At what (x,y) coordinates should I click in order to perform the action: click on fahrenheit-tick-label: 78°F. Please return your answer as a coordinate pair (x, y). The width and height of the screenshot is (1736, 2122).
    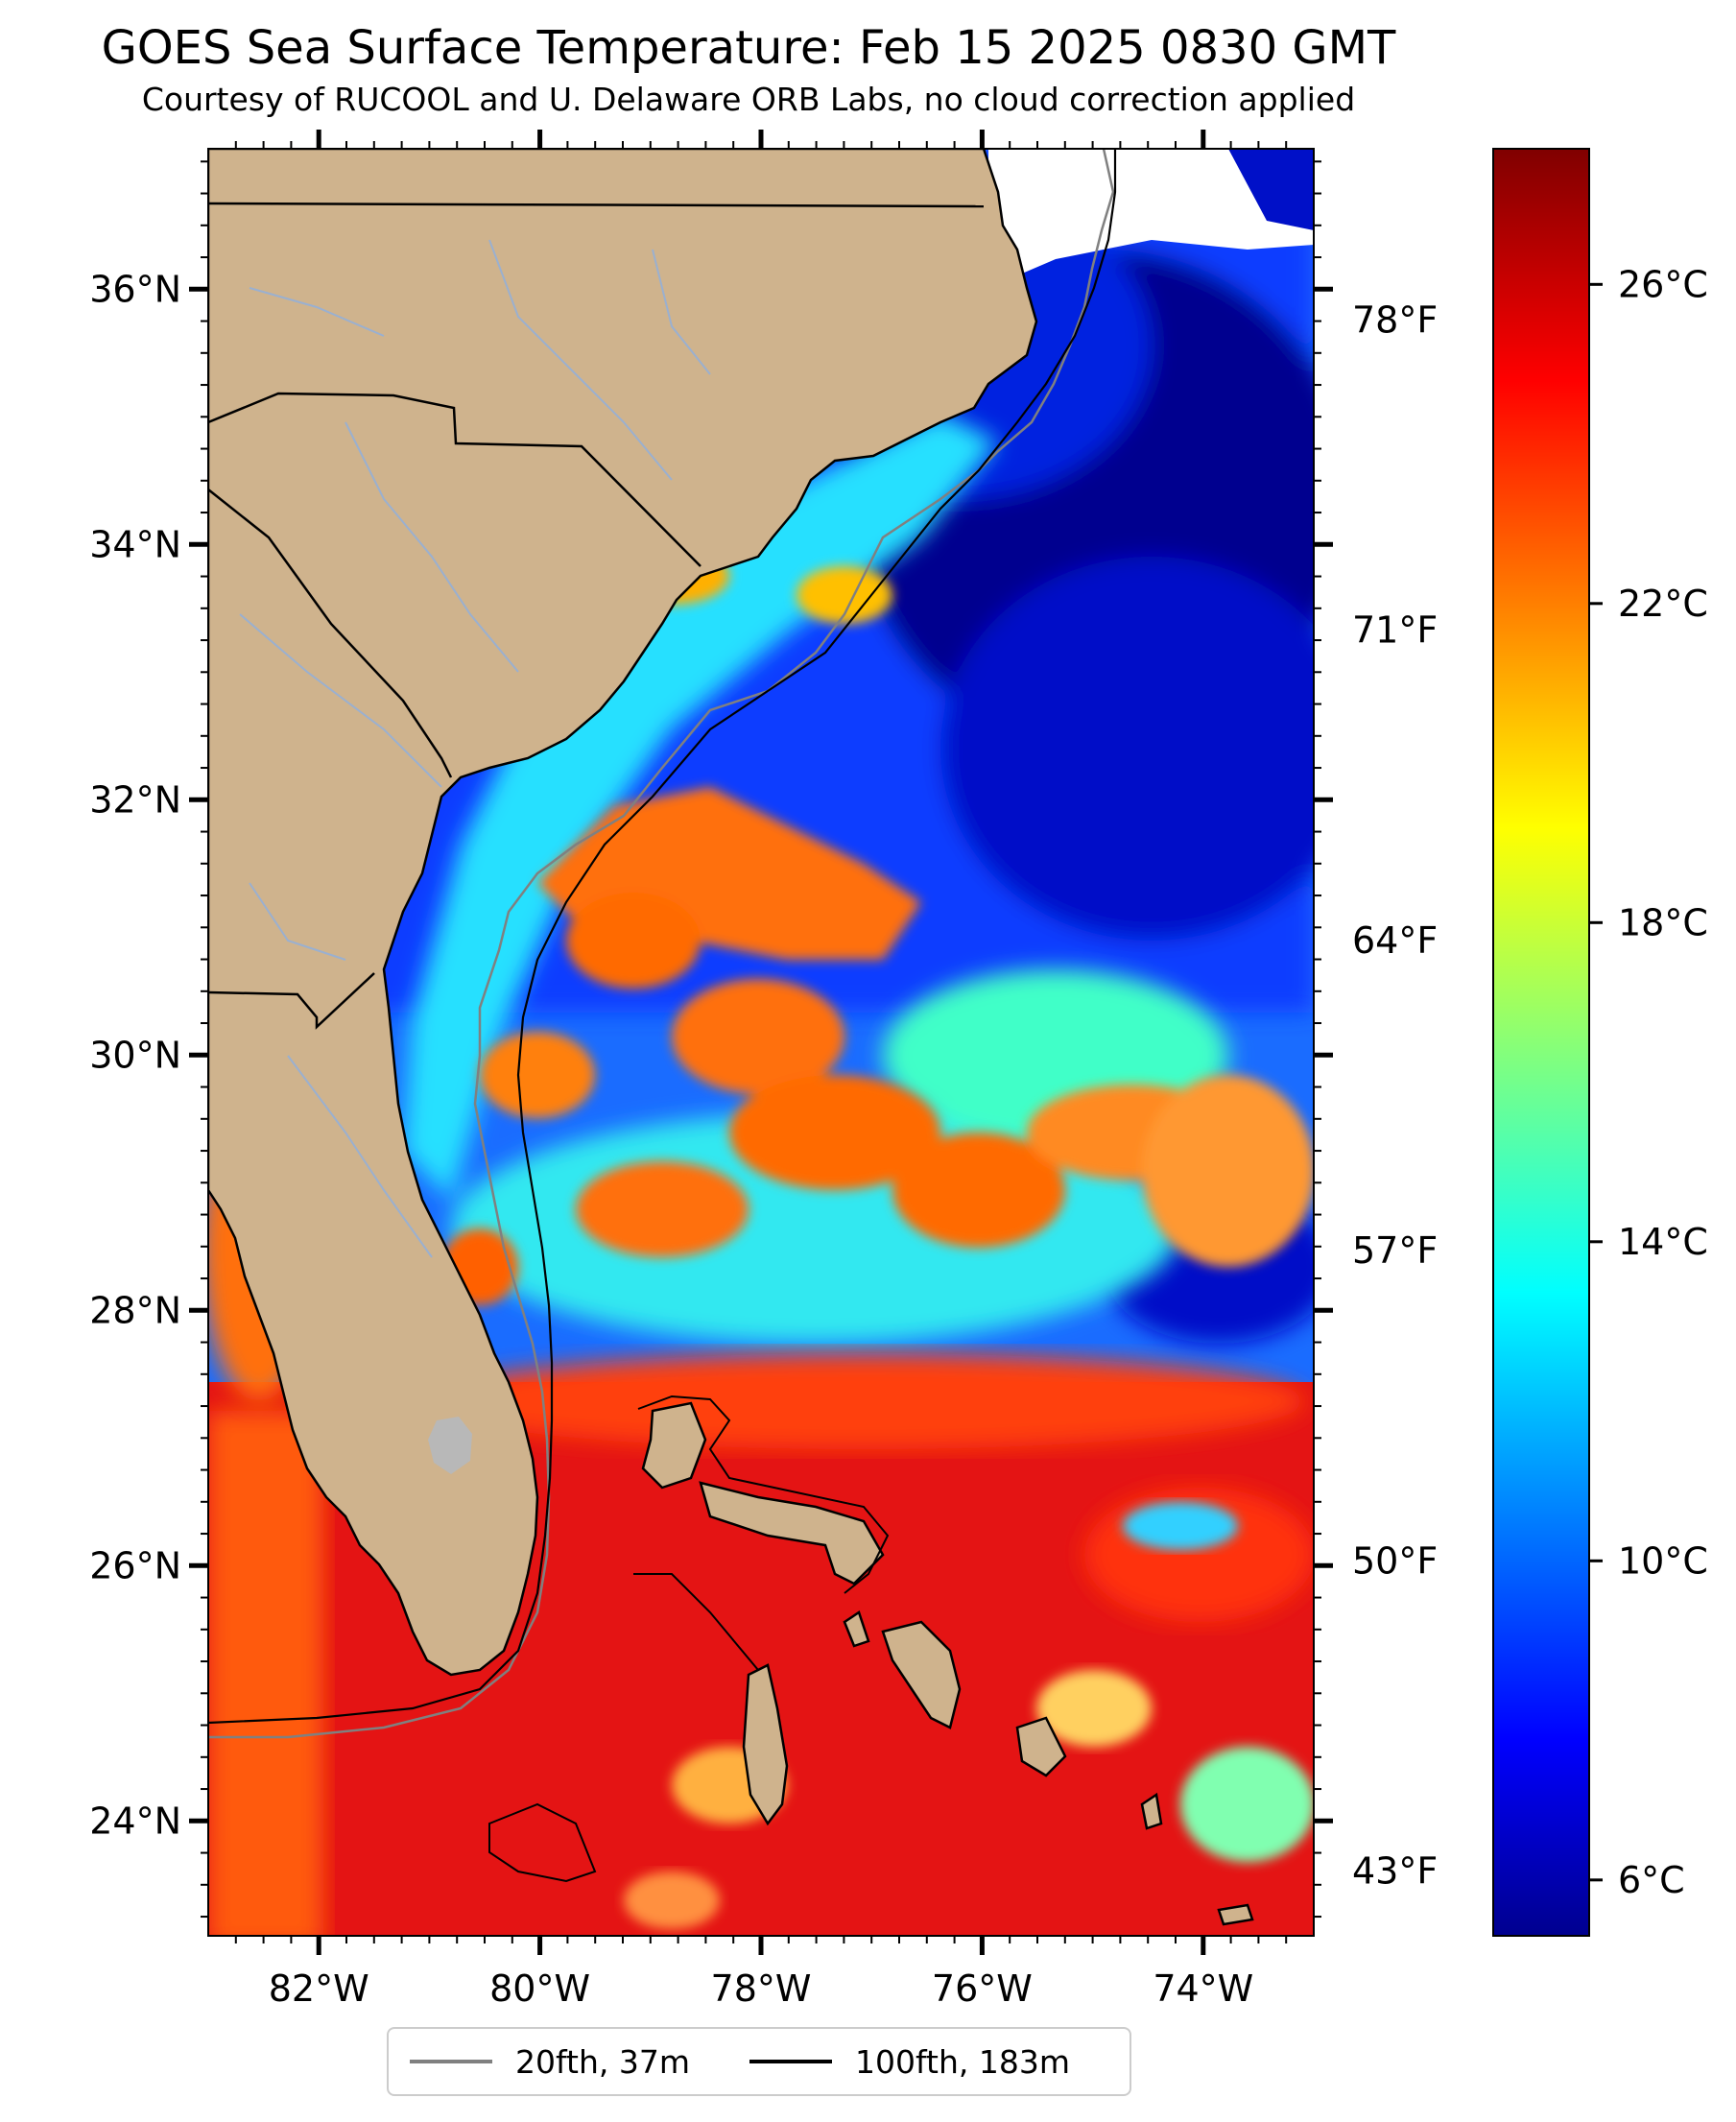
    Looking at the image, I should click on (1395, 319).